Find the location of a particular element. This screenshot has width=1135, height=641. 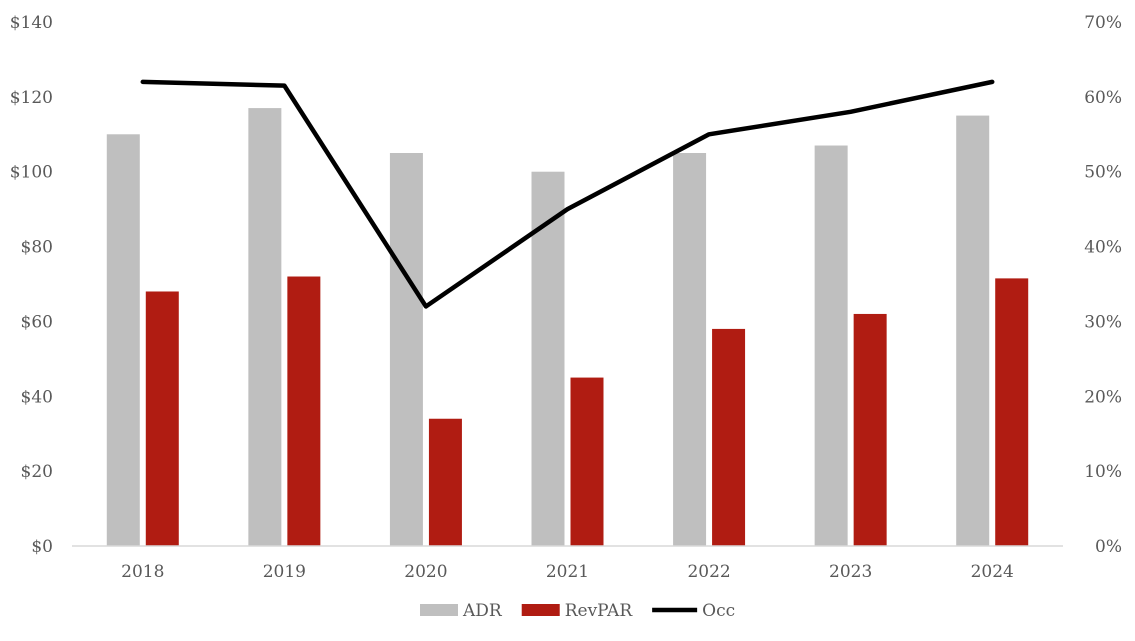

x-tick-label: 2020 is located at coordinates (425, 572).